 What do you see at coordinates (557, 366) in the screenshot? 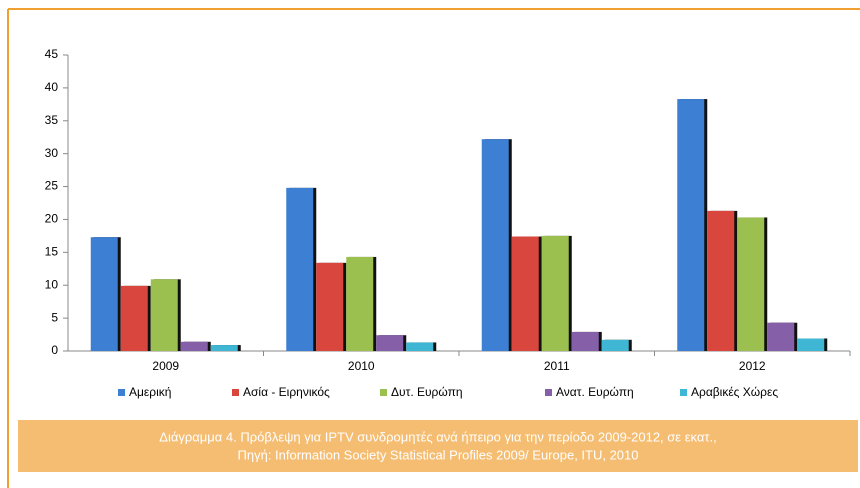
I see `x-tick-label: 2011` at bounding box center [557, 366].